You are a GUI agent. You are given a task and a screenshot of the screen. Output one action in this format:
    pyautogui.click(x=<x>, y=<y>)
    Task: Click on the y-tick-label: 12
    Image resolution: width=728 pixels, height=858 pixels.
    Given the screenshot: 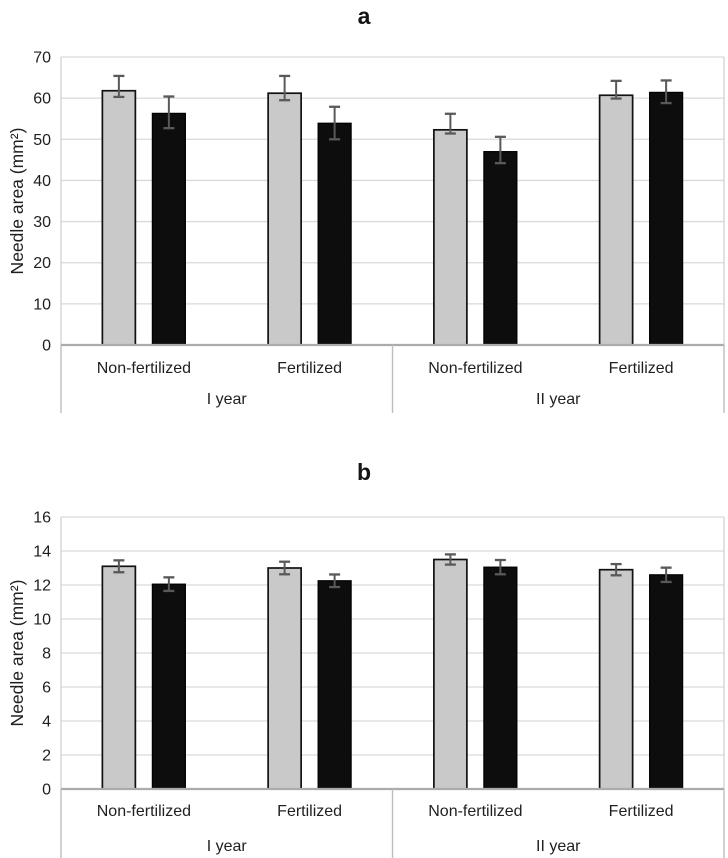 What is the action you would take?
    pyautogui.click(x=42, y=586)
    